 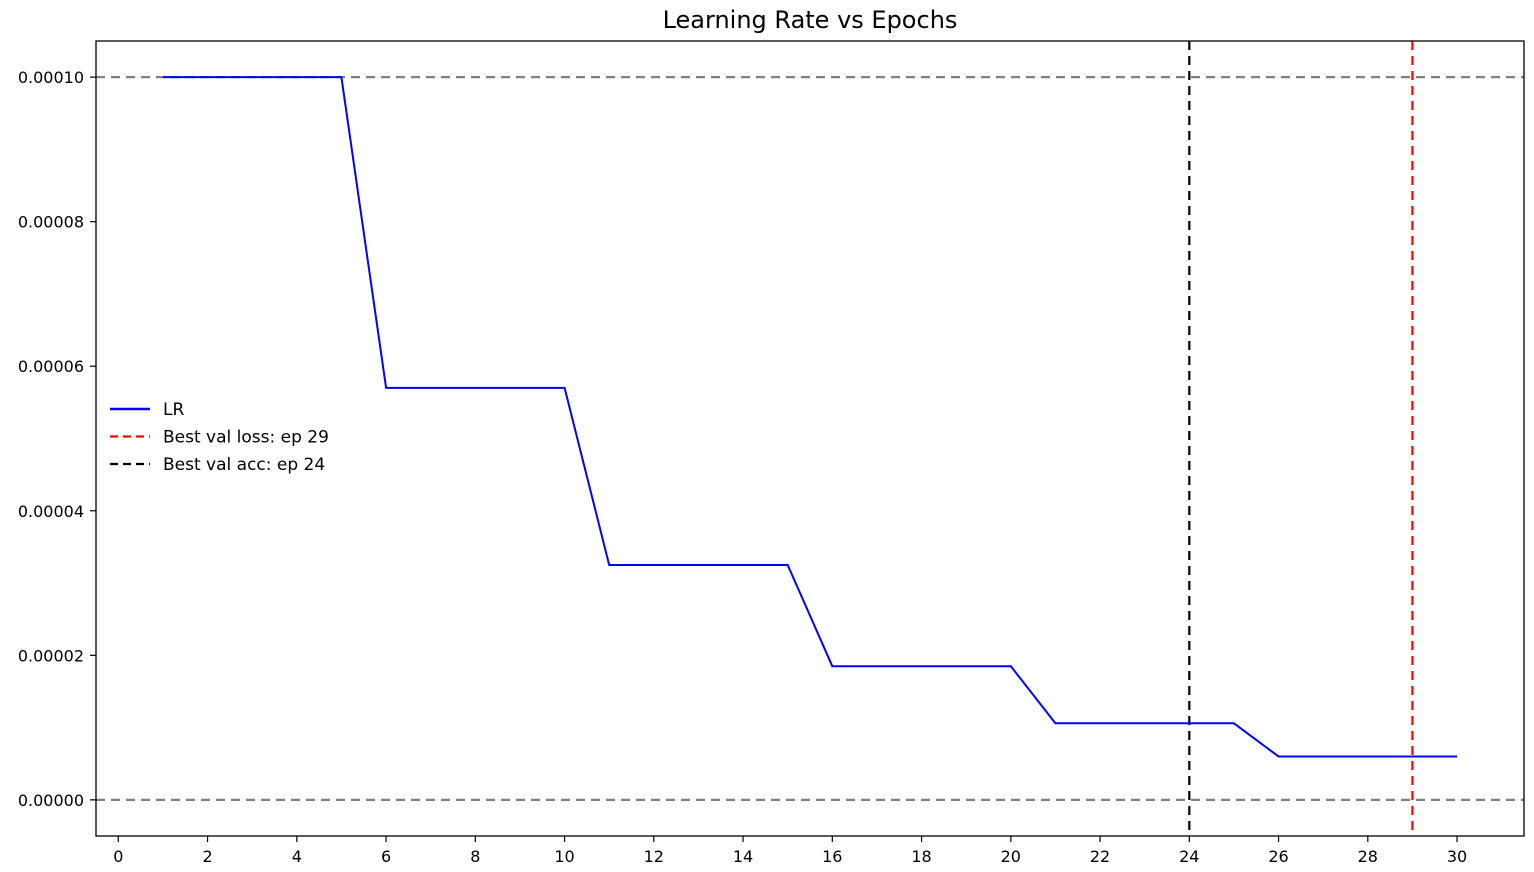 What do you see at coordinates (1278, 856) in the screenshot?
I see `x-tick-label: 26` at bounding box center [1278, 856].